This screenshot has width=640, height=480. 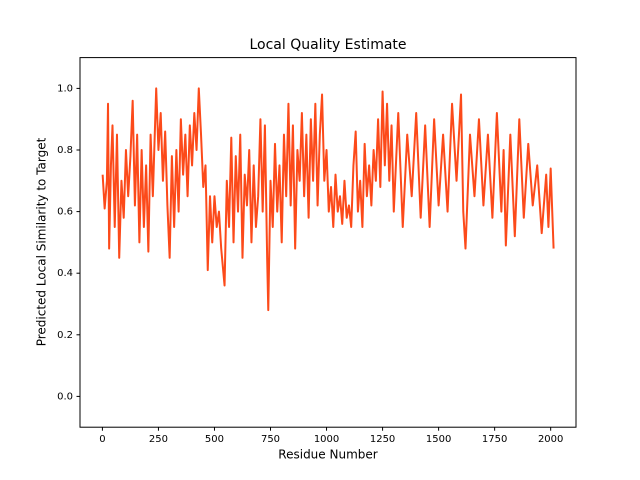 What do you see at coordinates (102, 439) in the screenshot?
I see `x-tick-label: 0` at bounding box center [102, 439].